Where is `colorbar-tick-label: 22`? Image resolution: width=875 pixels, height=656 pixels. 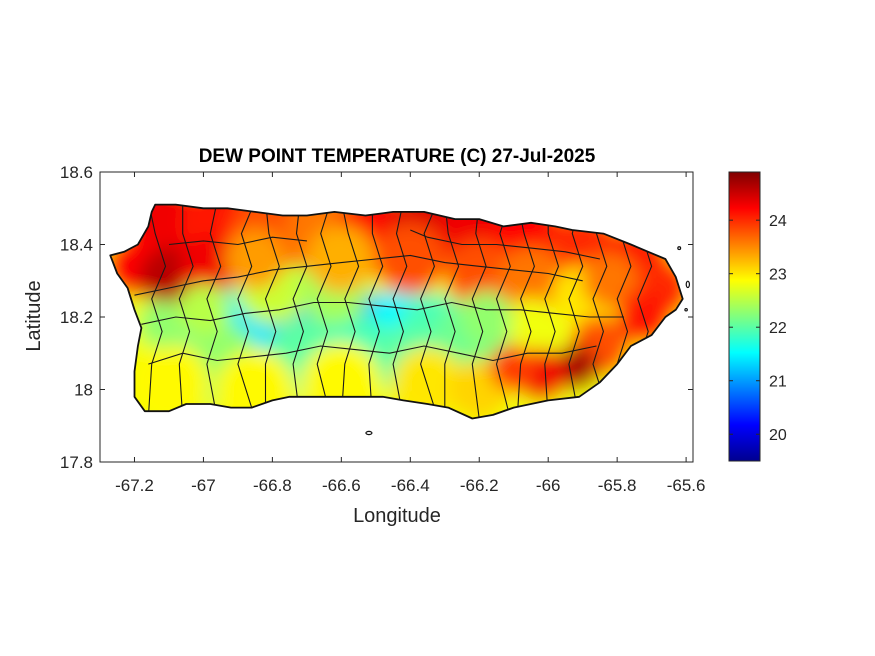
colorbar-tick-label: 22 is located at coordinates (778, 328).